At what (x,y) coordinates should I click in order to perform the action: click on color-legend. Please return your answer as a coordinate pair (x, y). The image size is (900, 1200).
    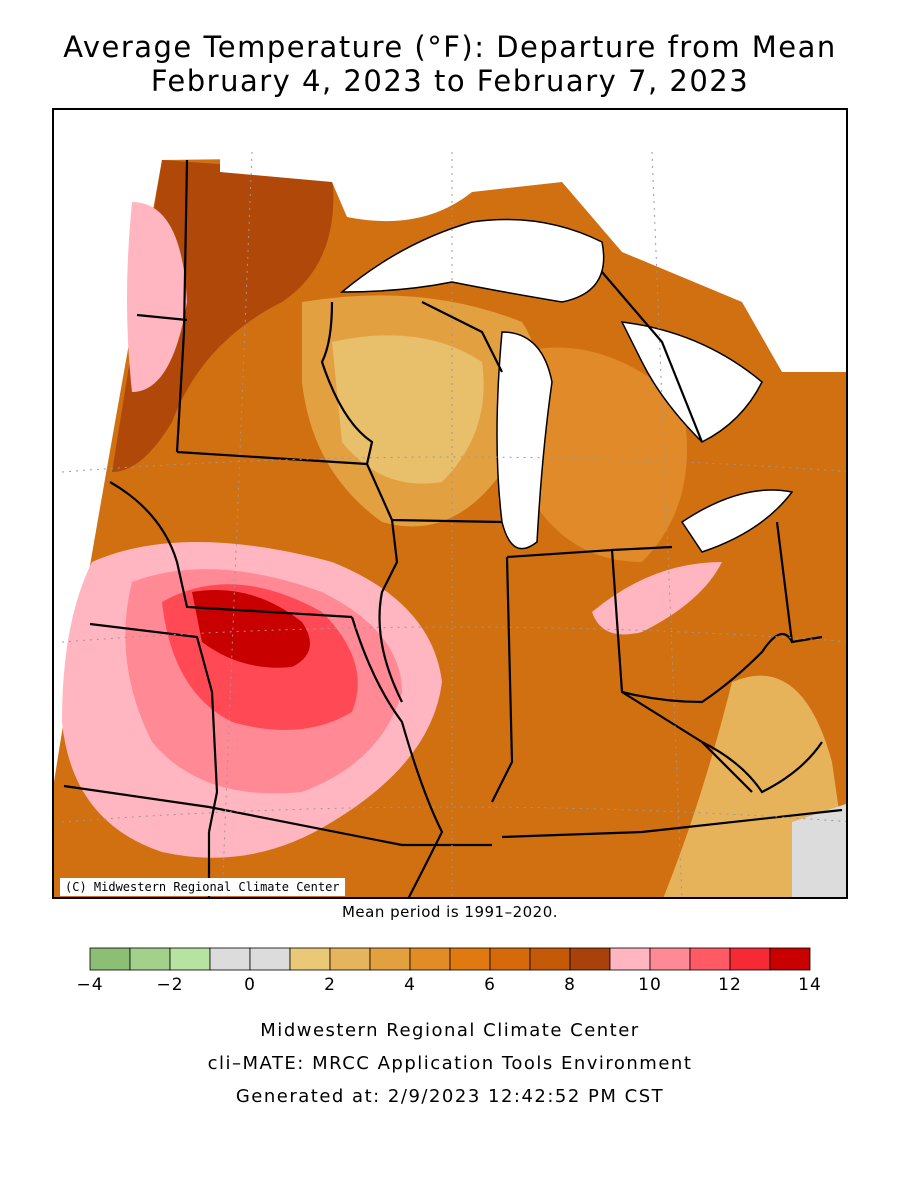
    Looking at the image, I should click on (450, 959).